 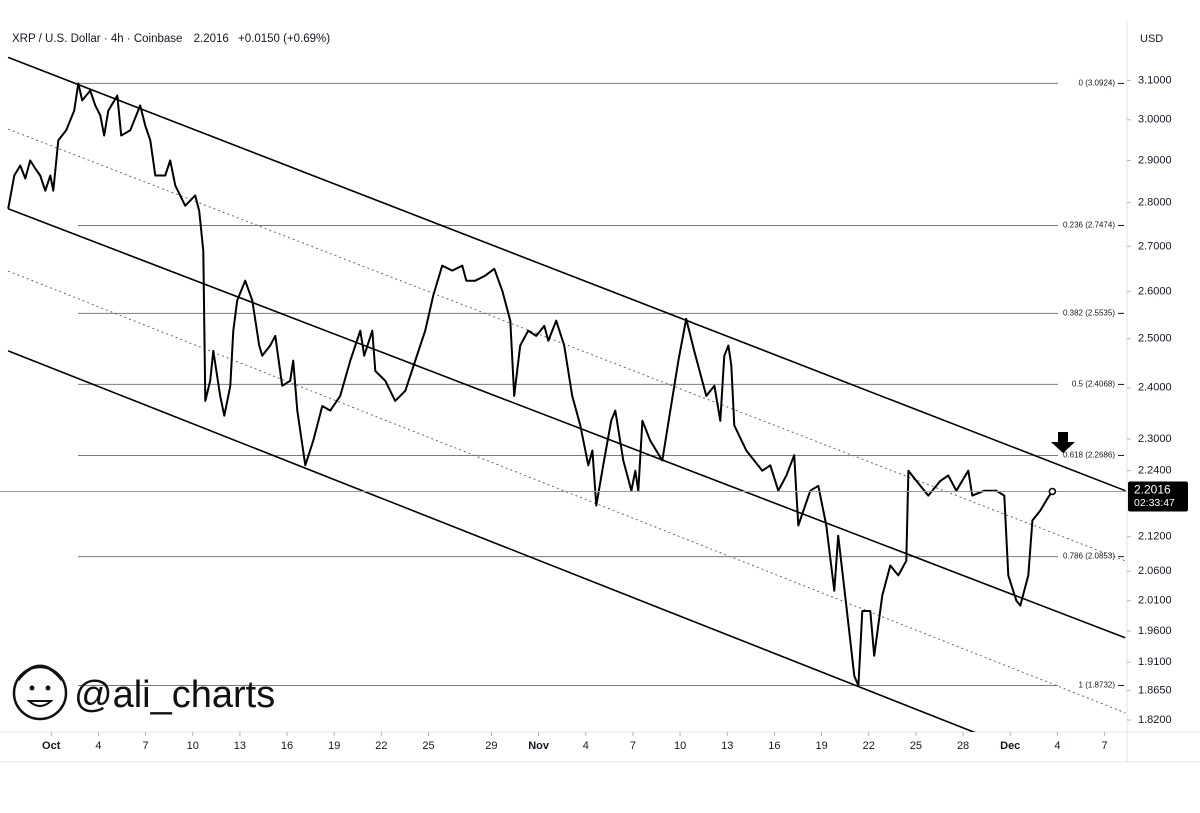 I want to click on fib-level-label: 0.618 (2.2686), so click(x=1089, y=455).